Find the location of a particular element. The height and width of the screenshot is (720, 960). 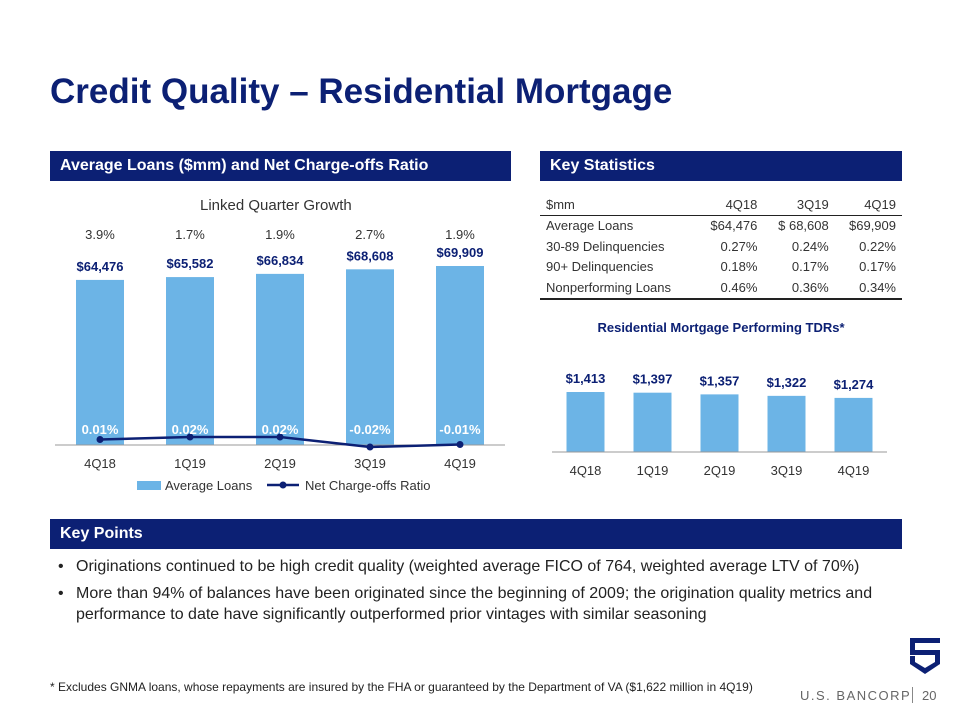

legend-label: Average Loans is located at coordinates (209, 485).